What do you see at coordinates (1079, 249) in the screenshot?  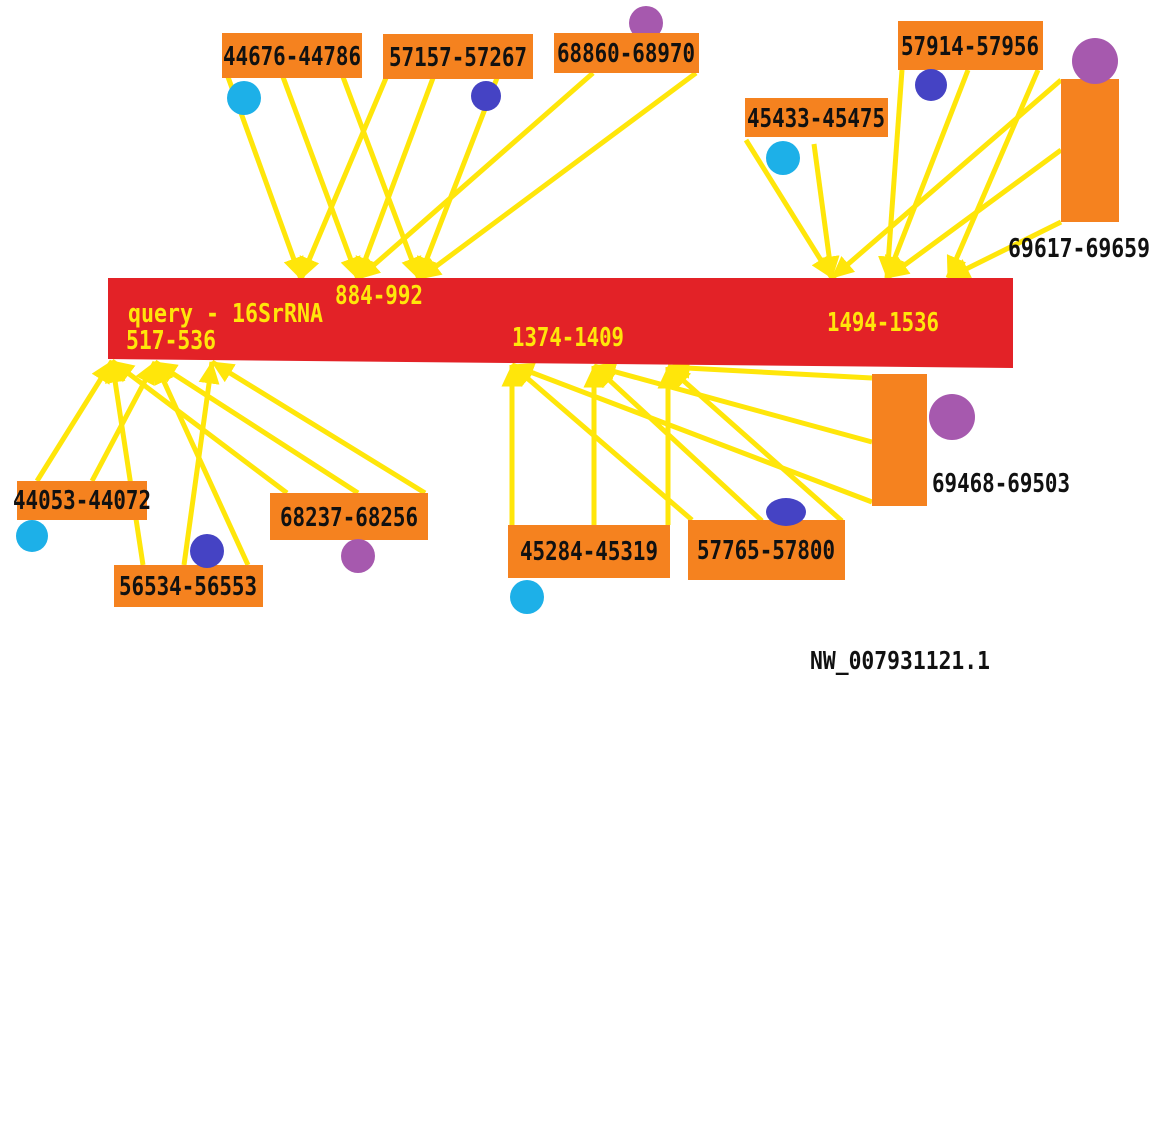 I see `hit-label: 69617-69659` at bounding box center [1079, 249].